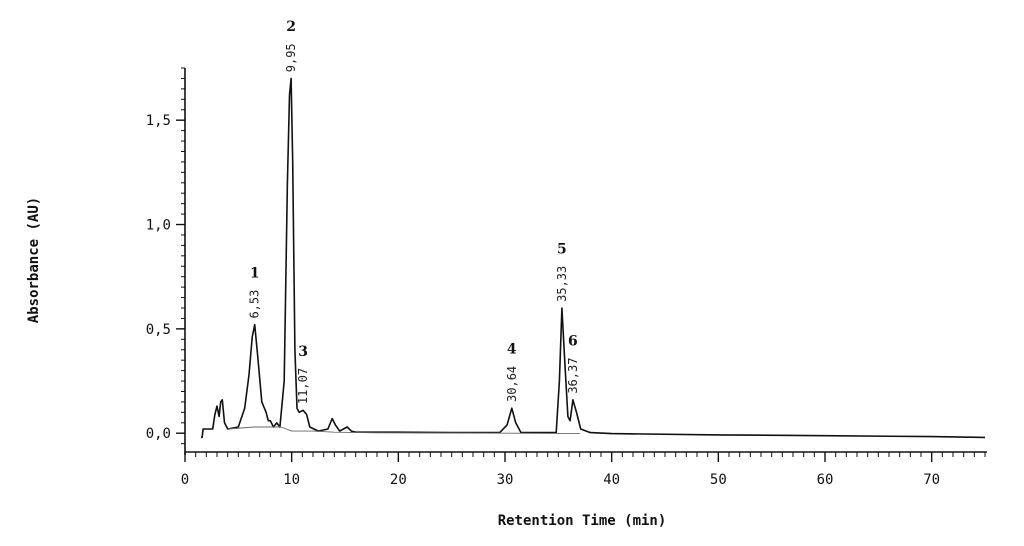 This screenshot has width=1024, height=546. I want to click on x-tick-label: 20, so click(398, 480).